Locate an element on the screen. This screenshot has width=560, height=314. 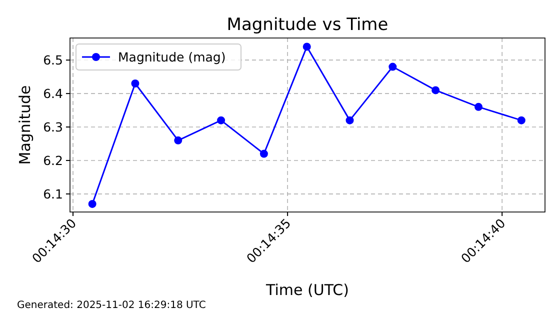
chart-title: Magnitude vs Time is located at coordinates (307, 25).